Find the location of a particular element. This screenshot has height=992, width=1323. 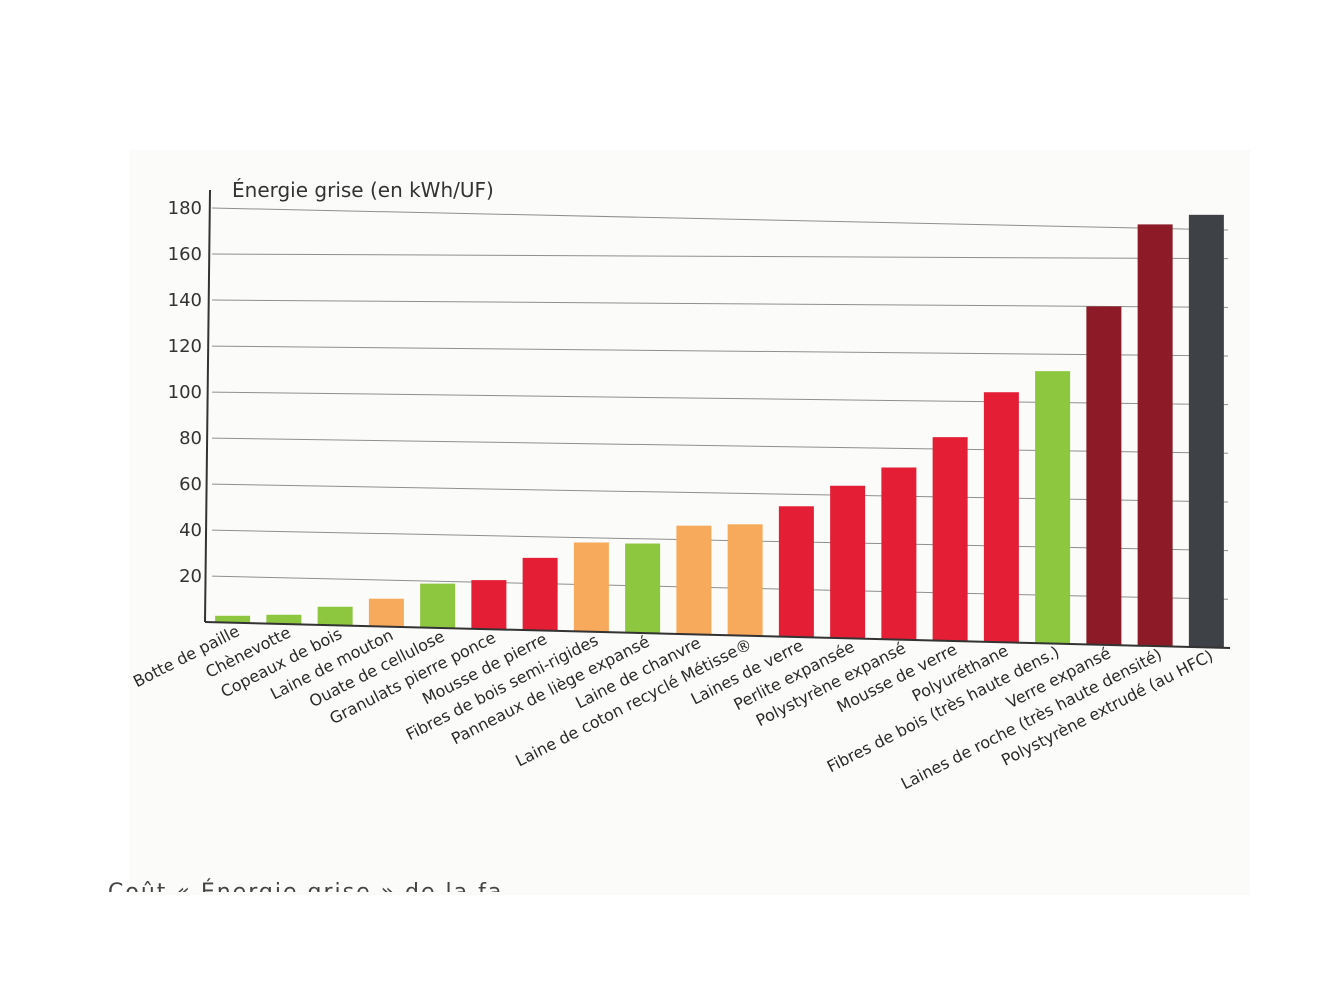

y-axis-ticks: 20 40 60 80 100 120 140 160 180 is located at coordinates (185, 392).